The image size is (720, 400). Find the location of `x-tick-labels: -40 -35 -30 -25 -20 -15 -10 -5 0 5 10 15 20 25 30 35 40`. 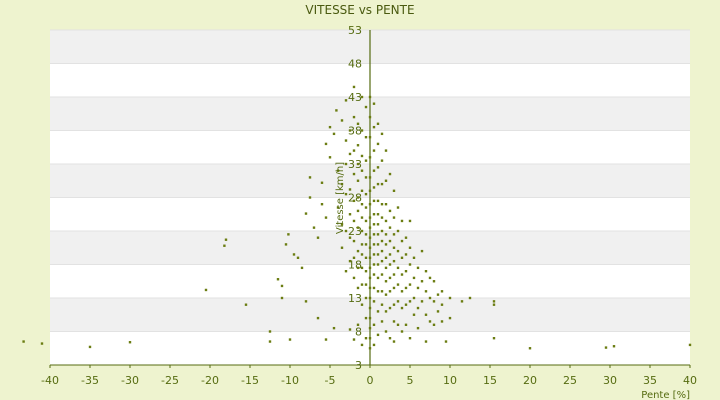

x-tick-labels: -40 -35 -30 -25 -20 -15 -10 -5 0 5 10 15 20 25 30 35 40 is located at coordinates (369, 376).